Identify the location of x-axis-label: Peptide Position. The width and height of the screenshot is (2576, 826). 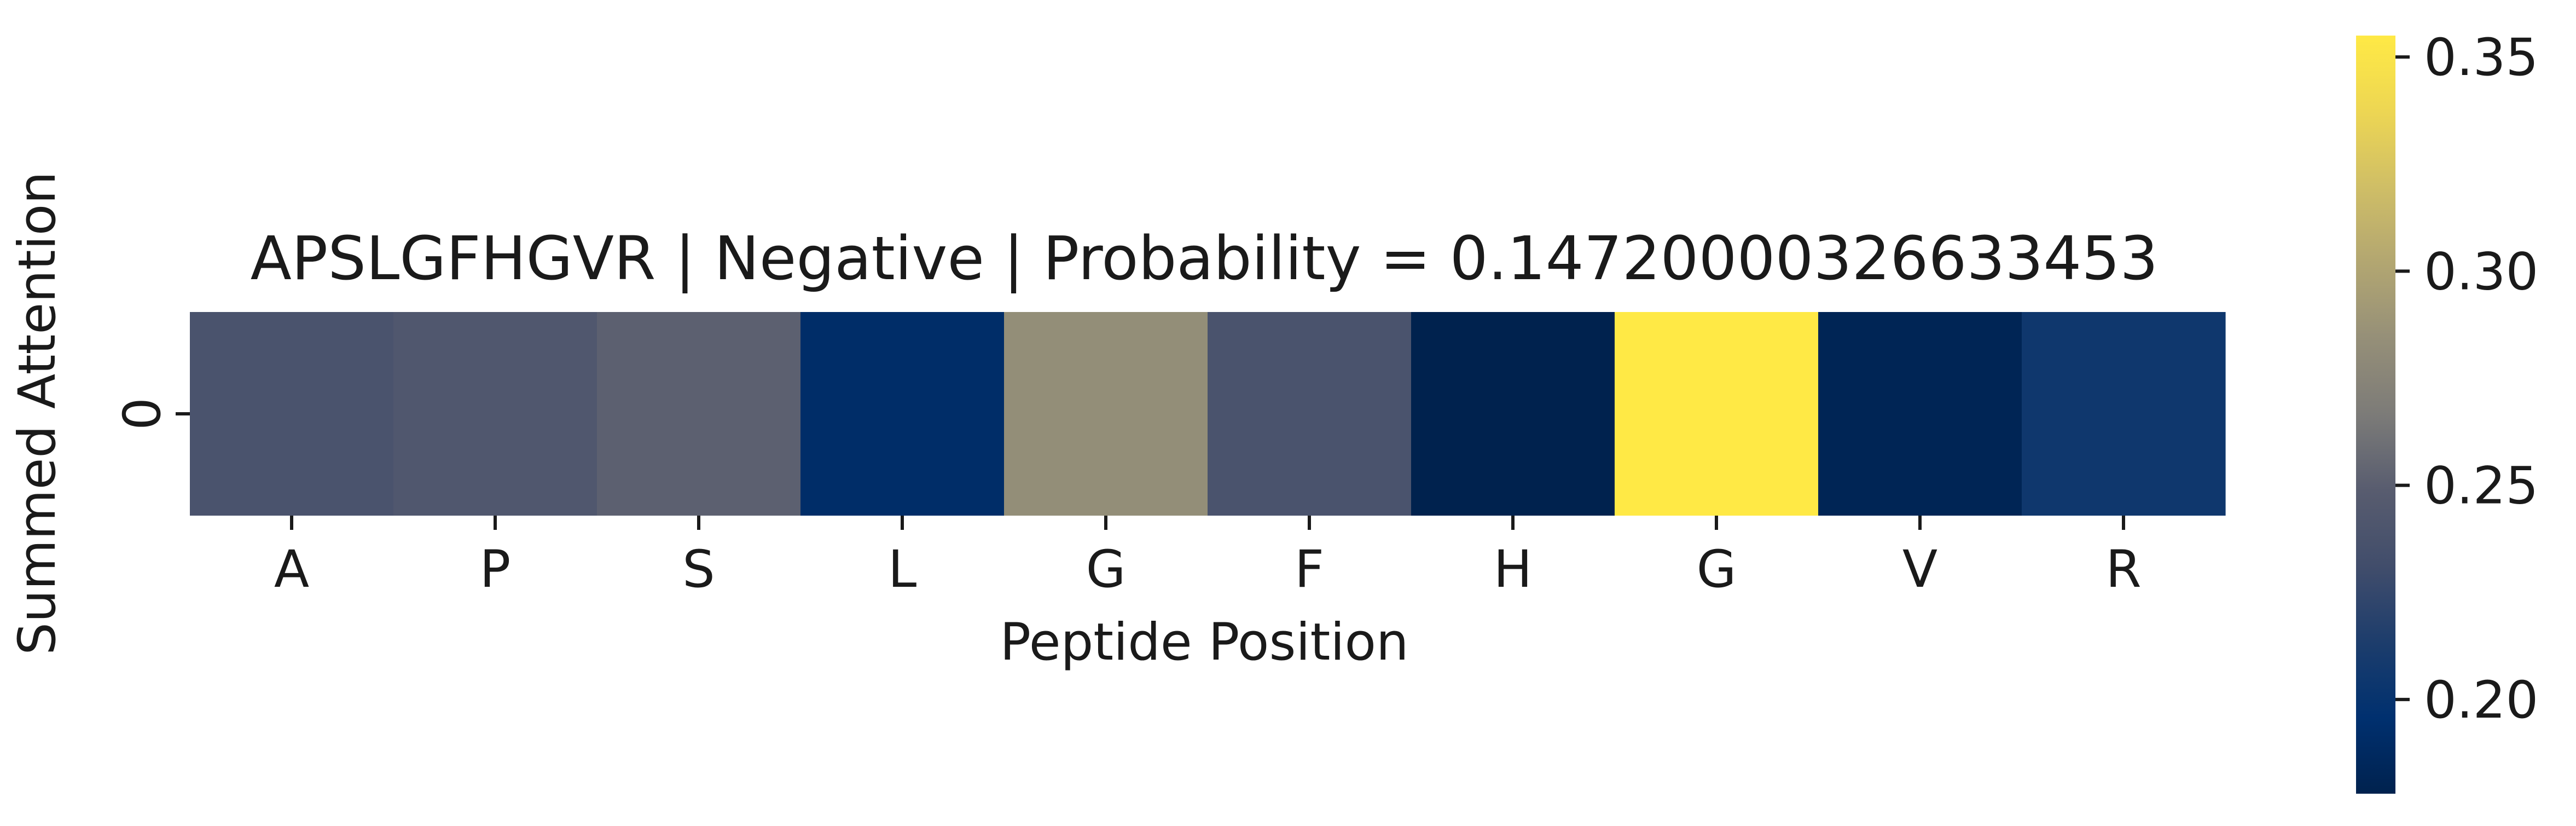
(1204, 642).